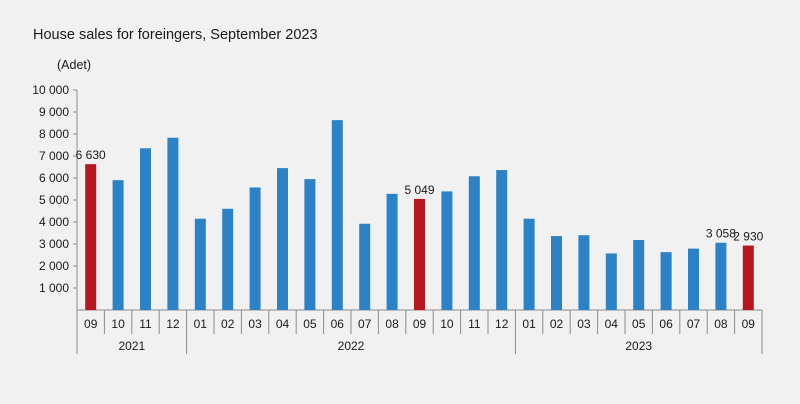 The height and width of the screenshot is (404, 800). Describe the element at coordinates (54, 178) in the screenshot. I see `y-tick-label: 6 000` at that location.